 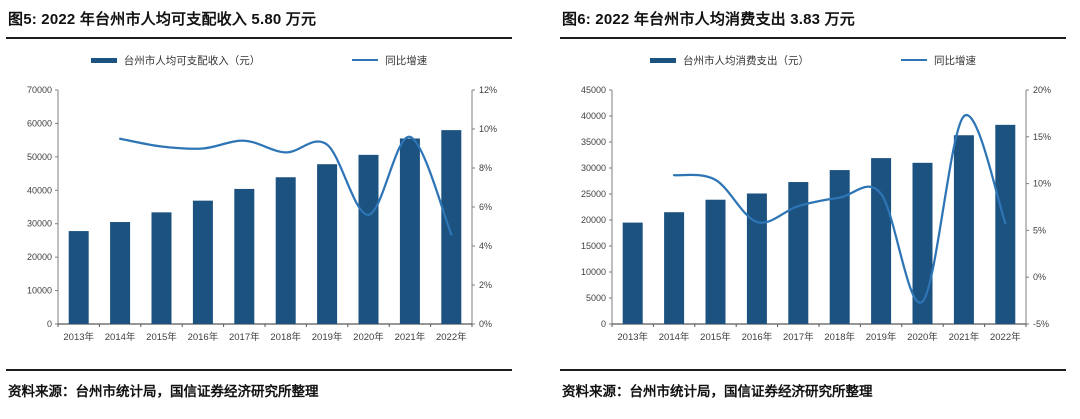 I want to click on right-axis-tick-label: 8%, so click(x=485, y=168).